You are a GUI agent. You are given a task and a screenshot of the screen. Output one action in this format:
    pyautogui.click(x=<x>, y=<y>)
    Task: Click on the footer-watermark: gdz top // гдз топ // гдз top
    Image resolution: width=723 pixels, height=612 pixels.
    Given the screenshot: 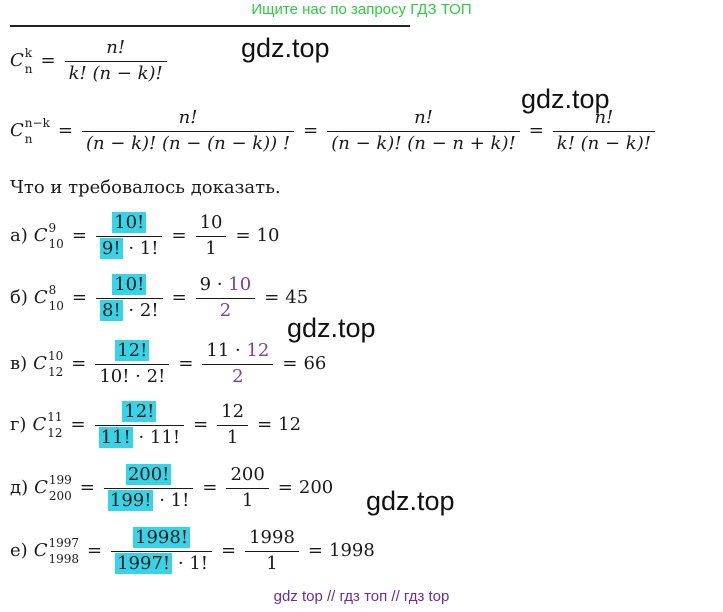 What is the action you would take?
    pyautogui.click(x=361, y=596)
    